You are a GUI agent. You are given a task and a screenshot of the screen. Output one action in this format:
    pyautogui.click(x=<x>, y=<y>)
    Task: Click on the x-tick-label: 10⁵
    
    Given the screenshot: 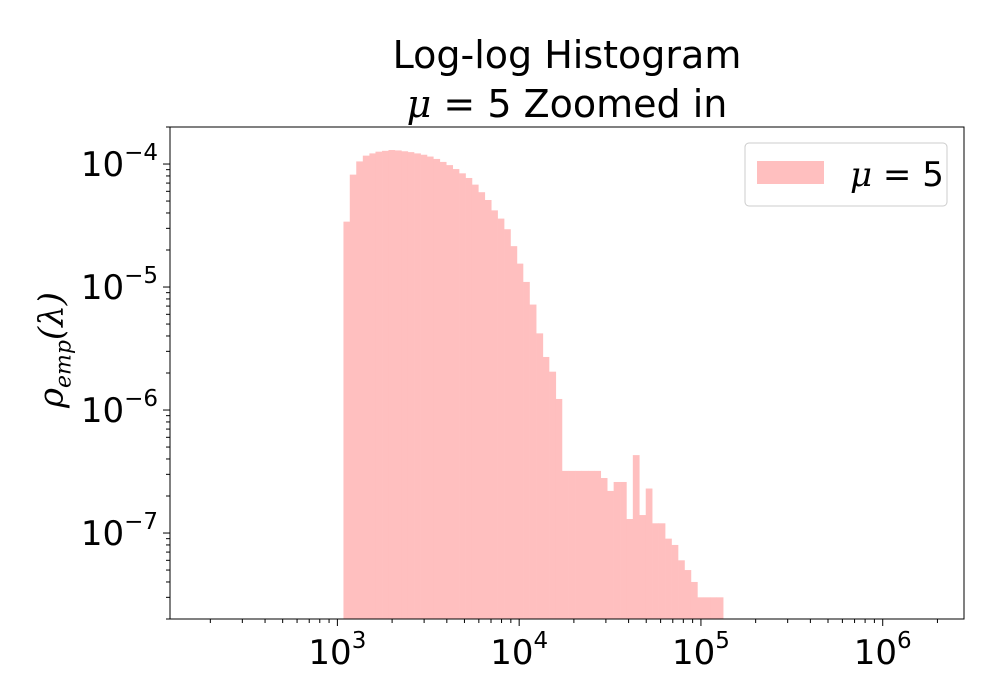 What is the action you would take?
    pyautogui.click(x=701, y=650)
    